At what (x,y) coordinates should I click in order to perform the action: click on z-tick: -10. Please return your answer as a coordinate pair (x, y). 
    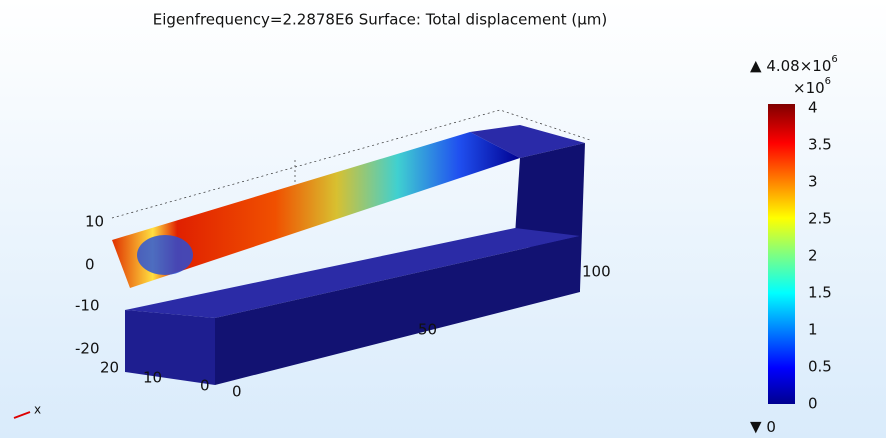
    Looking at the image, I should click on (87, 306).